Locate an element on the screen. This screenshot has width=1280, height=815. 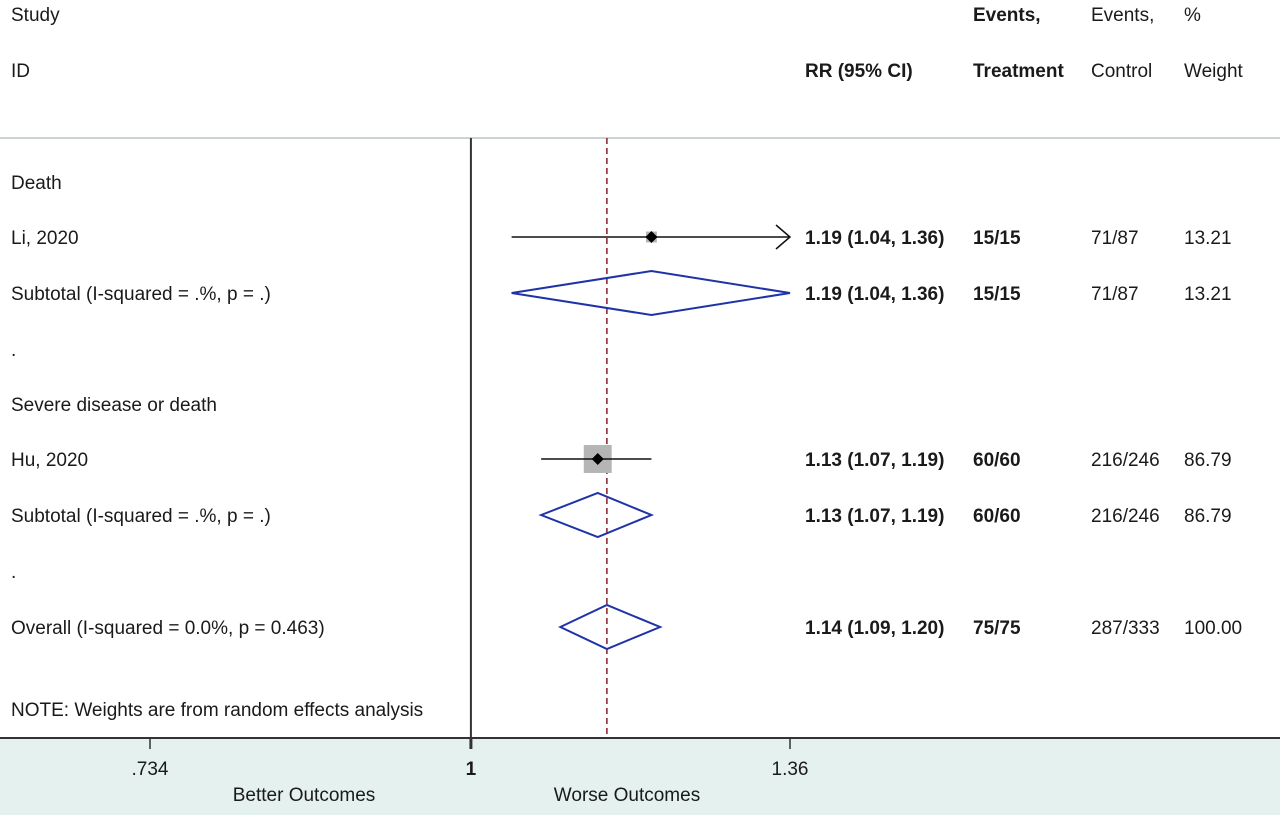
header-control: Control is located at coordinates (1121, 71).